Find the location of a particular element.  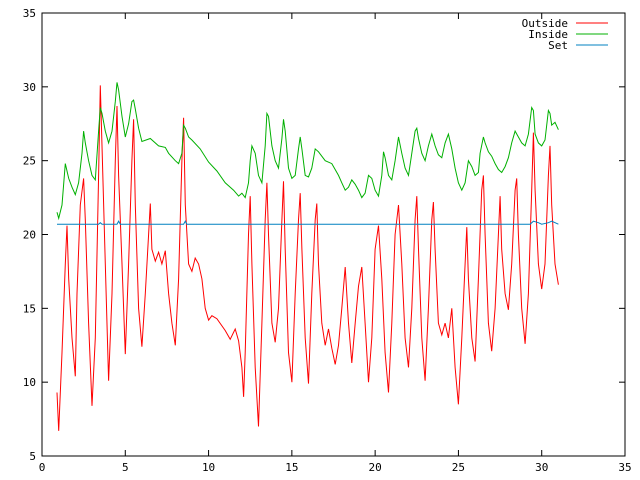

x-tick-label: 10 is located at coordinates (208, 467).